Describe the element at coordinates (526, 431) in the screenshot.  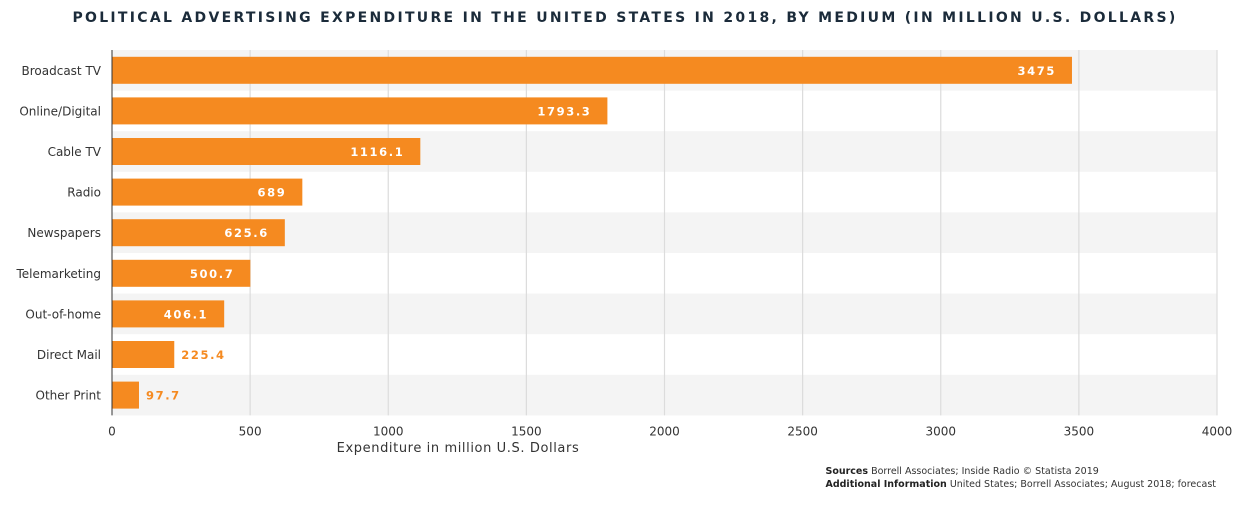
I see `x-tick-label: 1500` at that location.